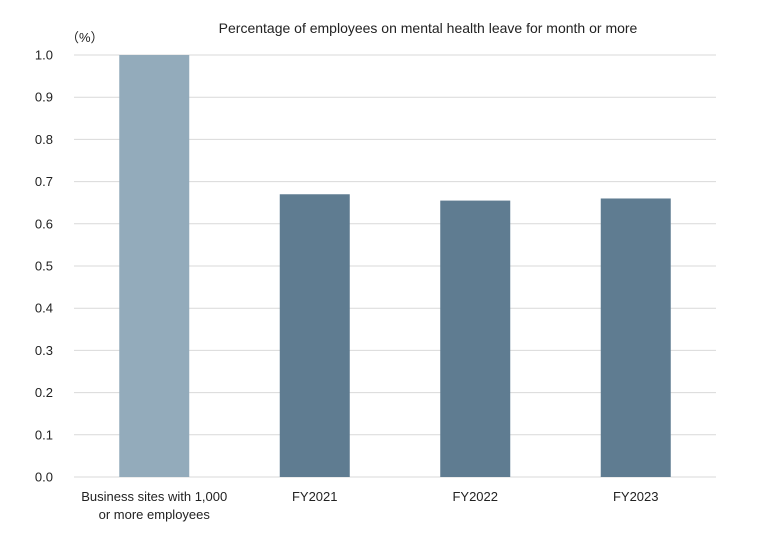 Image resolution: width=768 pixels, height=540 pixels. Describe the element at coordinates (44, 392) in the screenshot. I see `y-tick-label: 0.2` at that location.